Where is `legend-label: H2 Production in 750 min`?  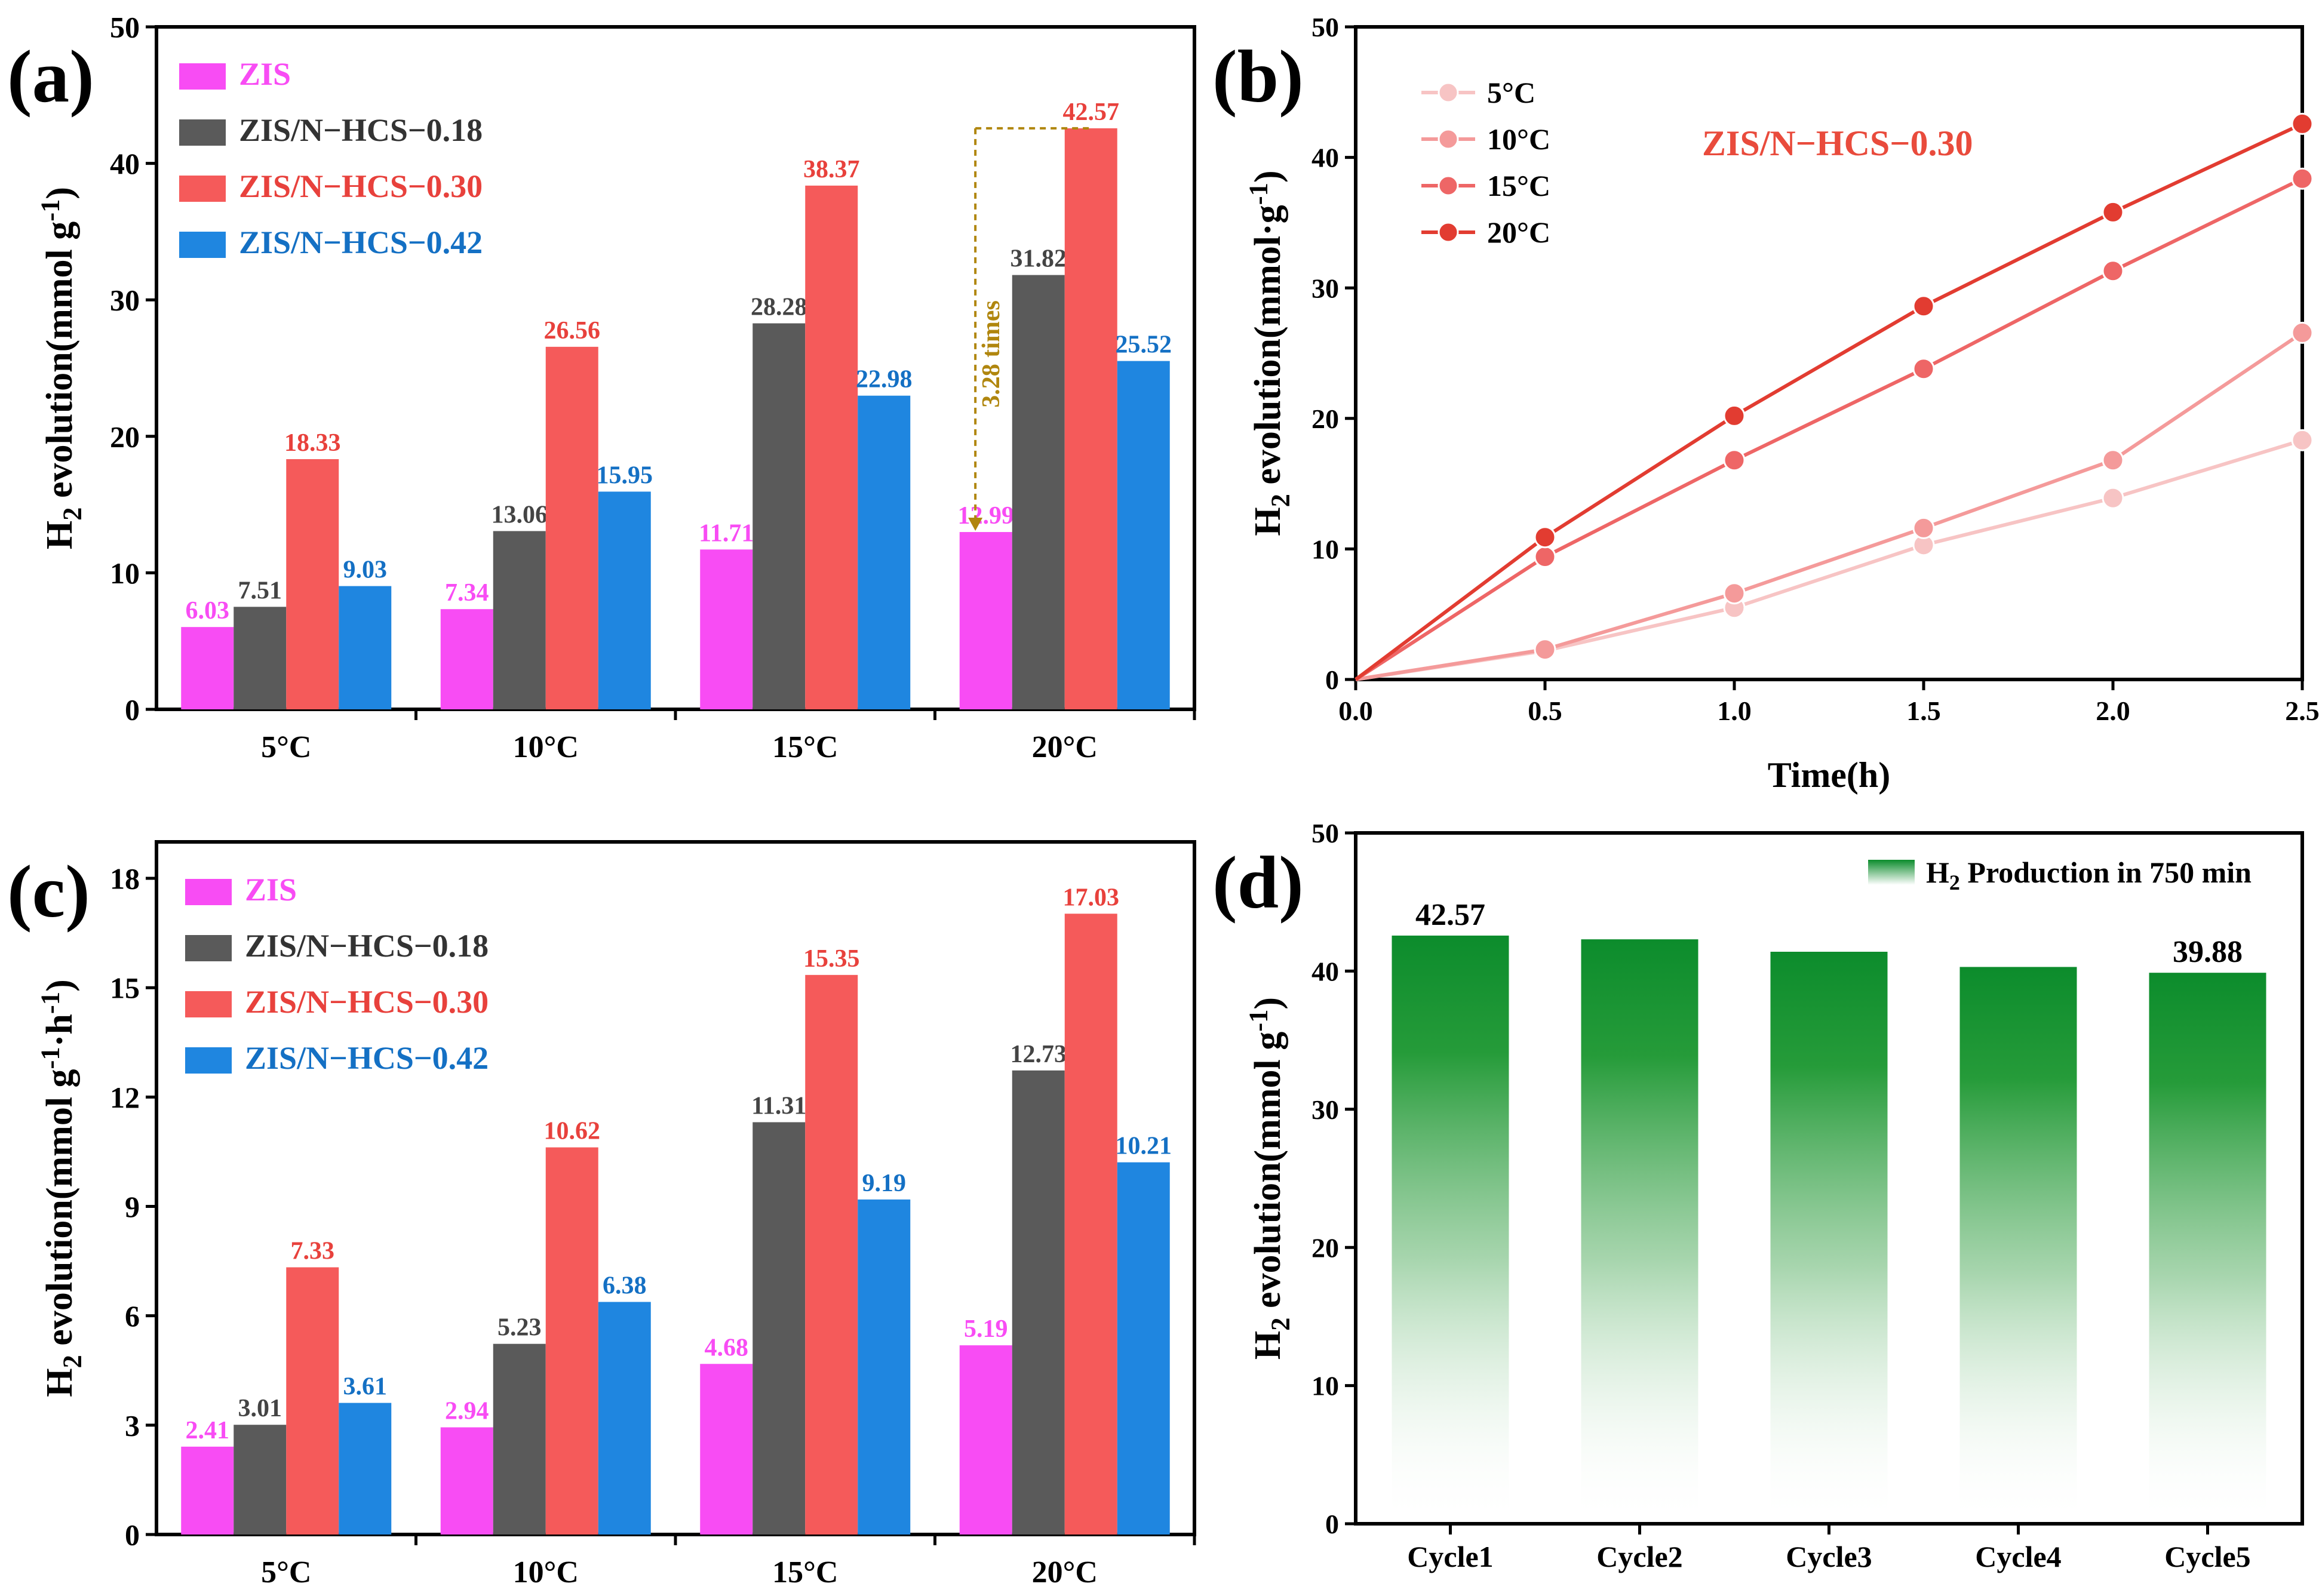
legend-label: H2 Production in 750 min is located at coordinates (2089, 875).